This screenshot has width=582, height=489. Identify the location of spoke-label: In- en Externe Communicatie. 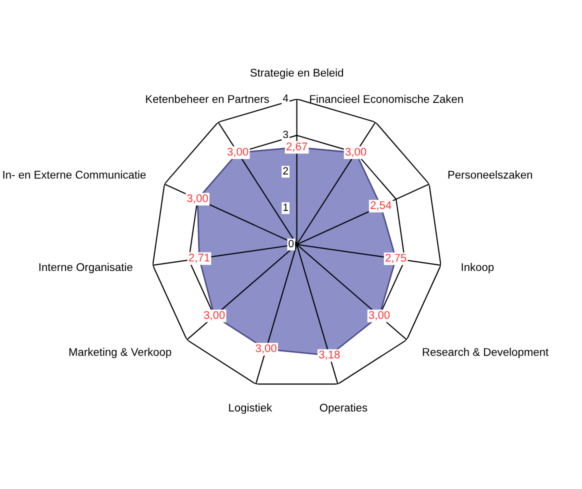
(74, 174).